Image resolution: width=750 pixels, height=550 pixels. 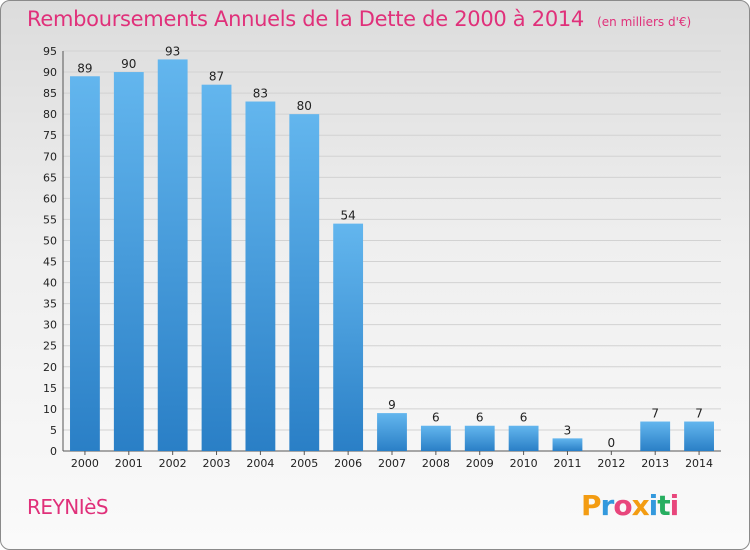 What do you see at coordinates (524, 463) in the screenshot?
I see `x-tick-label: 2010` at bounding box center [524, 463].